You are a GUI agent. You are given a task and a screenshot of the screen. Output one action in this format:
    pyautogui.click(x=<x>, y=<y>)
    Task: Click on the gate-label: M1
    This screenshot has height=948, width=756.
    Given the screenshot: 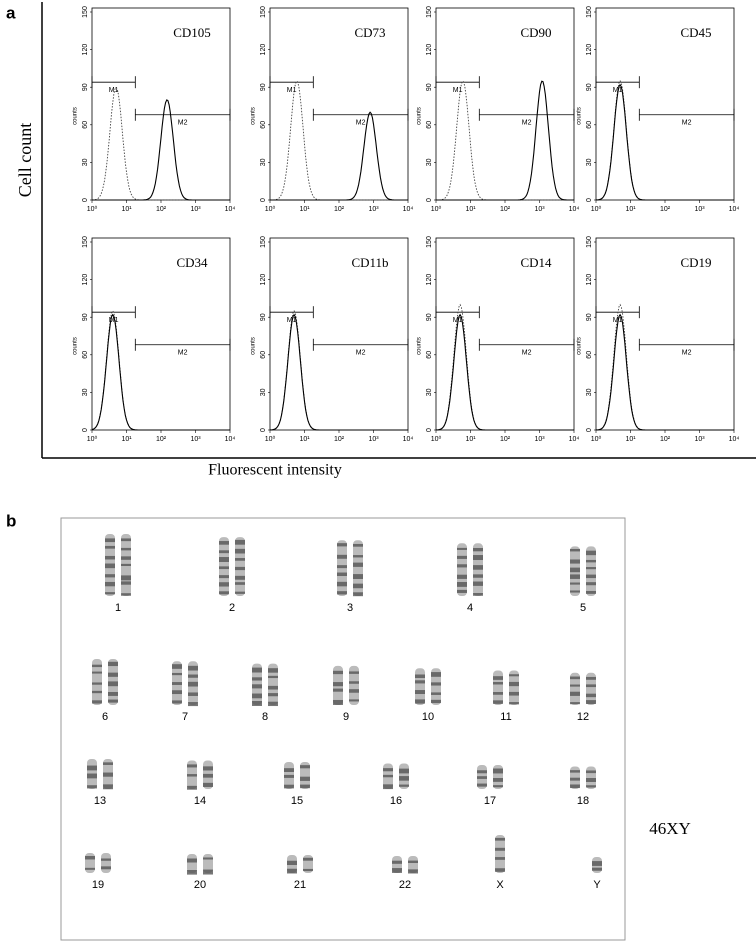 What is the action you would take?
    pyautogui.click(x=292, y=90)
    